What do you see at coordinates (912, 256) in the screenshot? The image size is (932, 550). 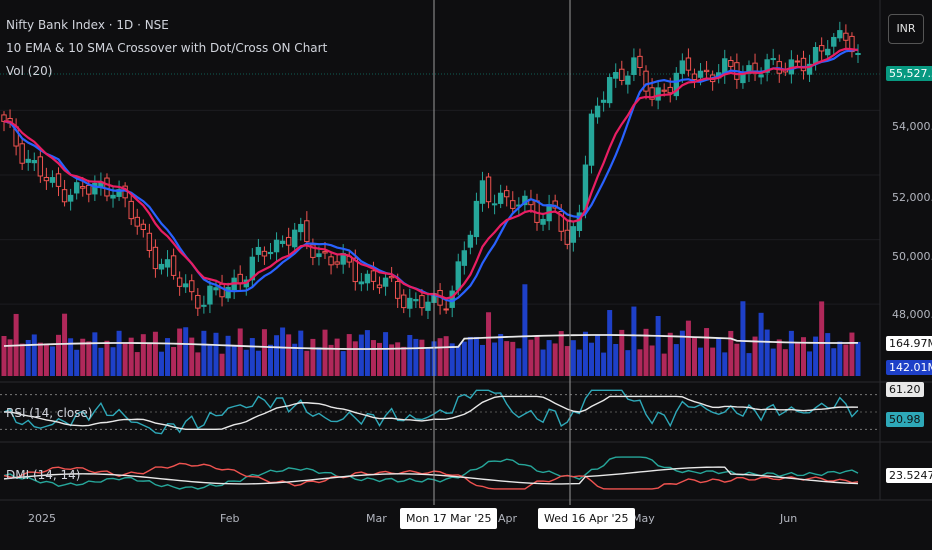 I see `price-tick: 50,000.00` at bounding box center [912, 256].